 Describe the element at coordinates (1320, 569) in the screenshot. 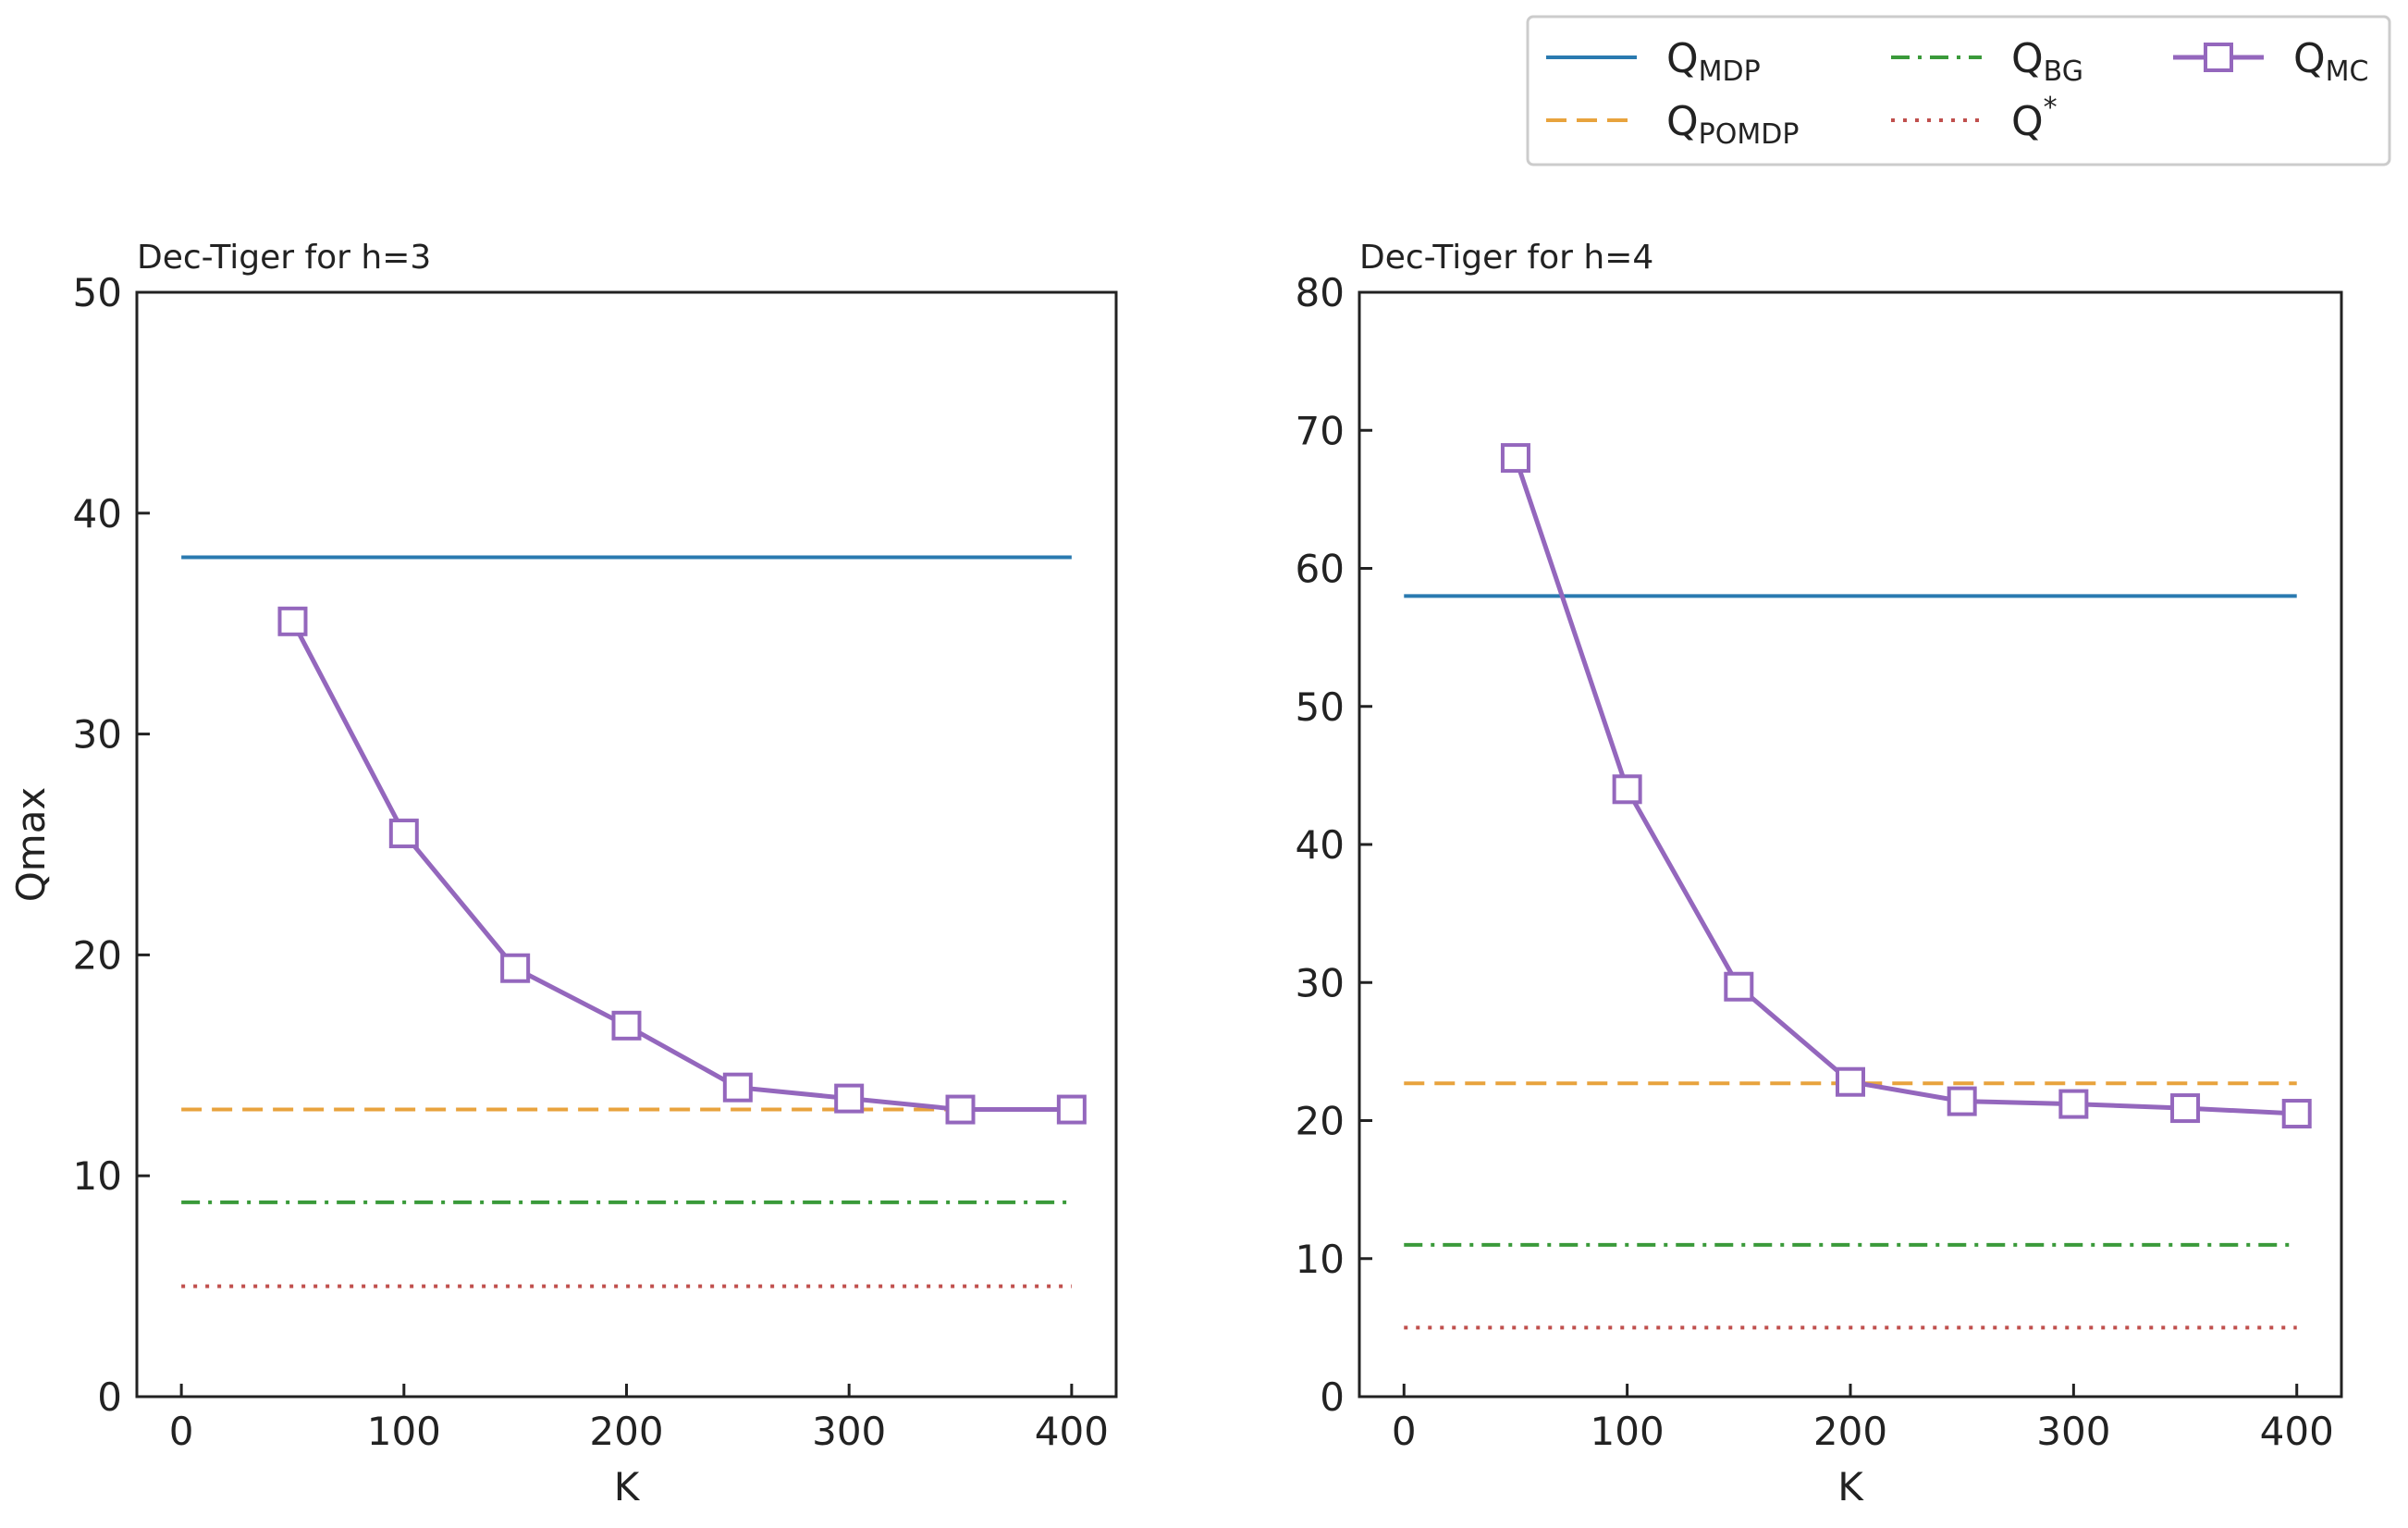

I see `y-tick-label: 60` at that location.